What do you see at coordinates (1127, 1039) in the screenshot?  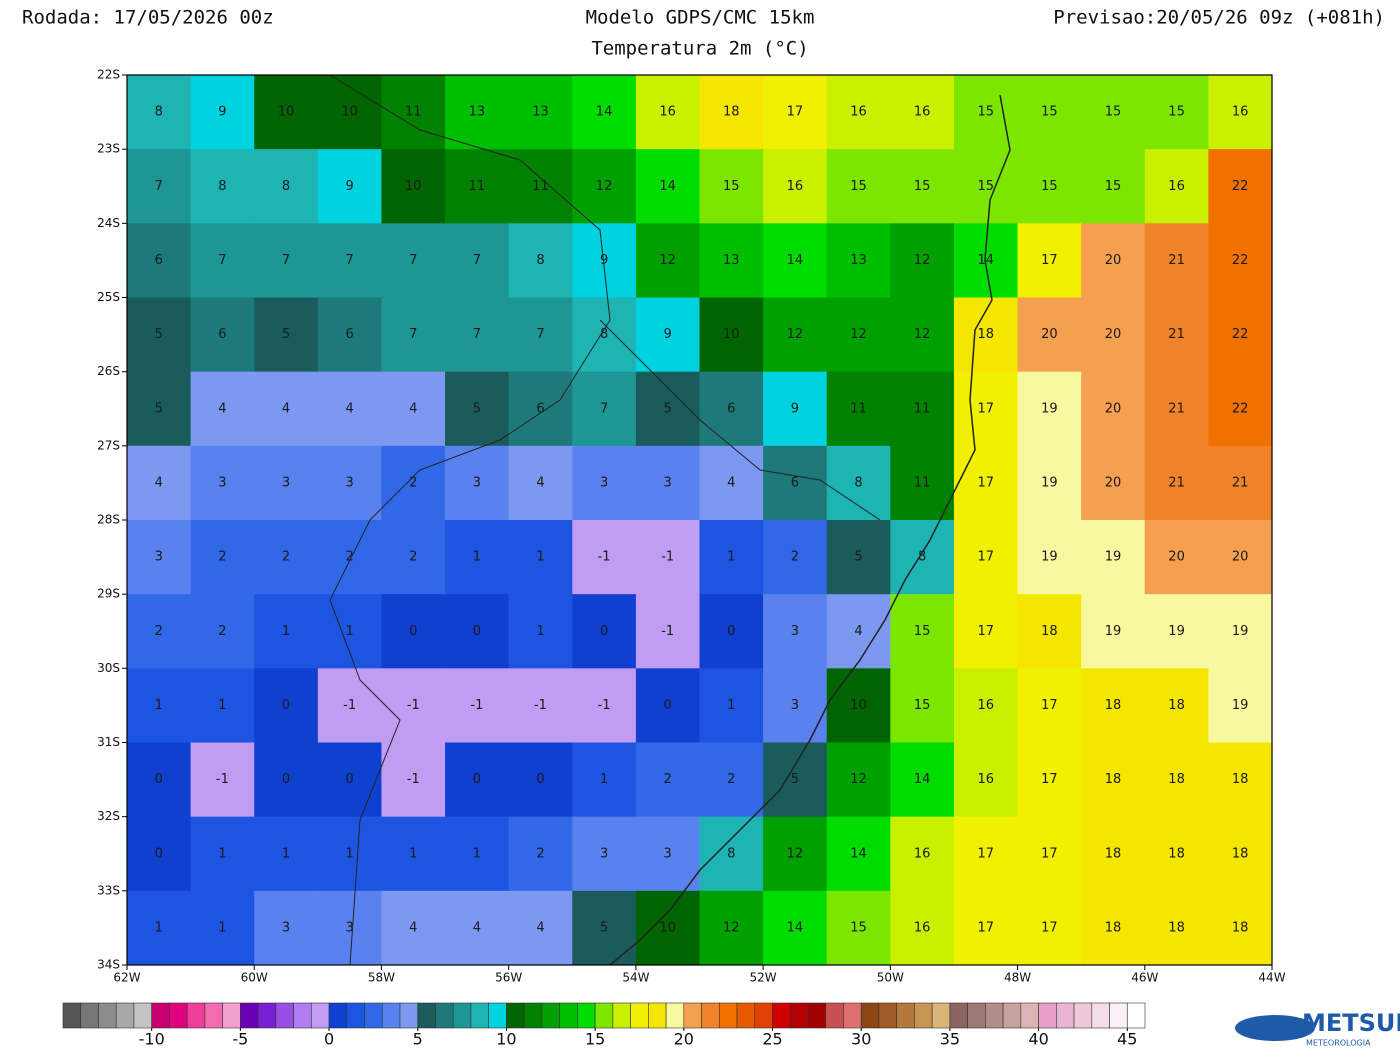 I see `colorbar-label: 45` at bounding box center [1127, 1039].